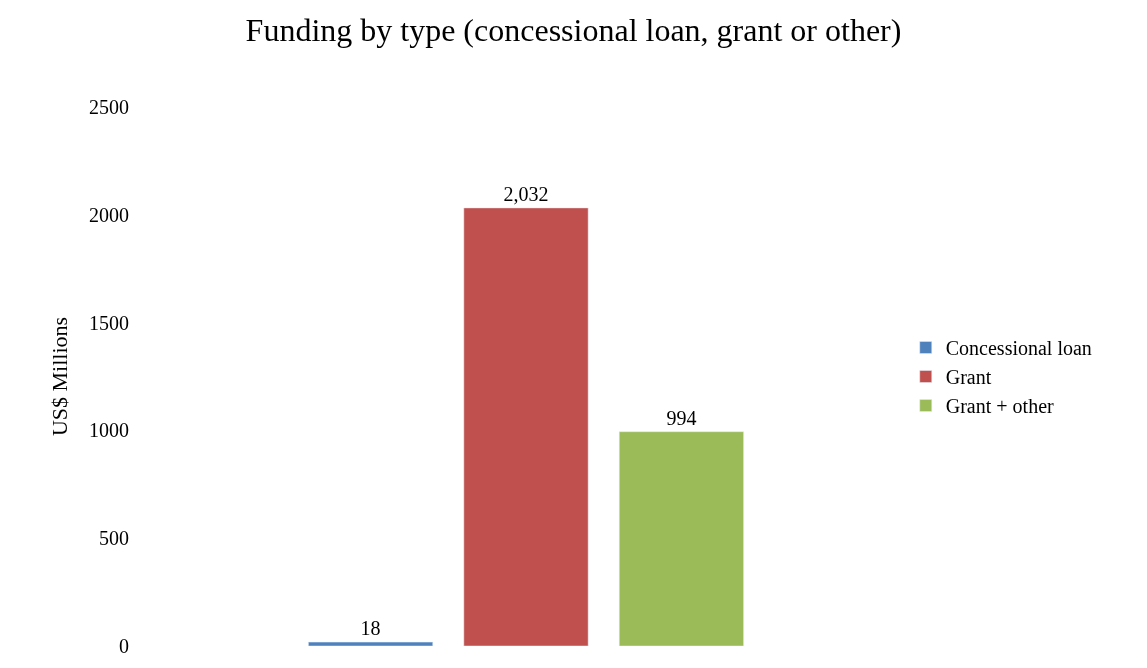 This screenshot has width=1147, height=668. I want to click on y-tick-label: 1000, so click(109, 430).